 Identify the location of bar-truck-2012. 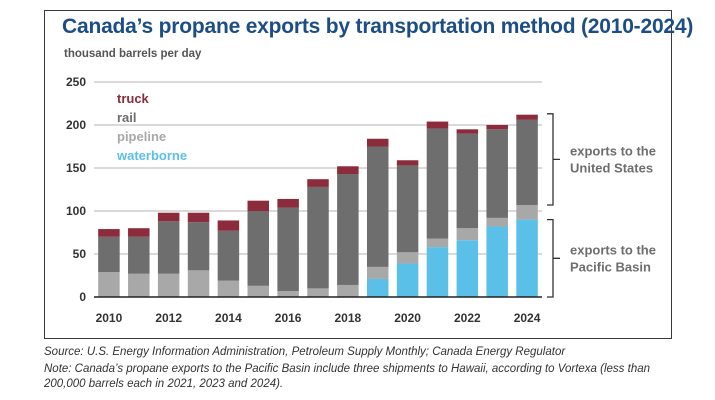
(168, 217).